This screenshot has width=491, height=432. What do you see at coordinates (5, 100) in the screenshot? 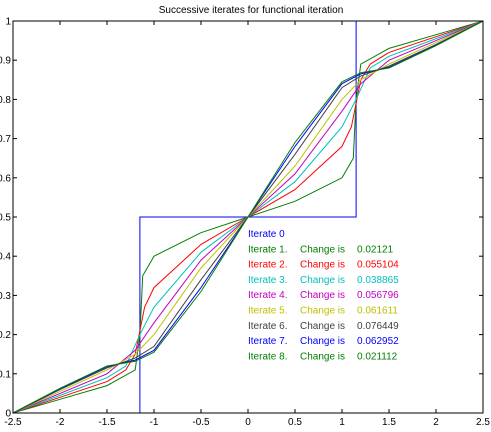
I see `y-tick-label: 0.8` at bounding box center [5, 100].